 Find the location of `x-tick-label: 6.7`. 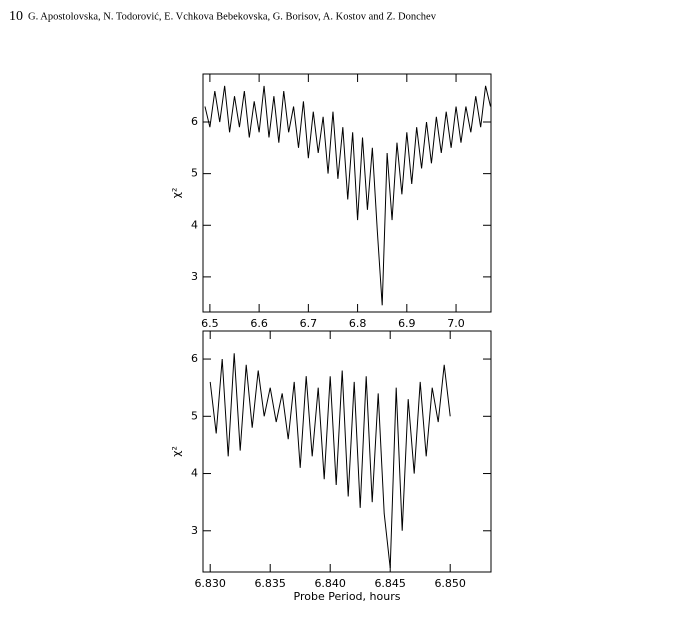

x-tick-label: 6.7 is located at coordinates (309, 323).